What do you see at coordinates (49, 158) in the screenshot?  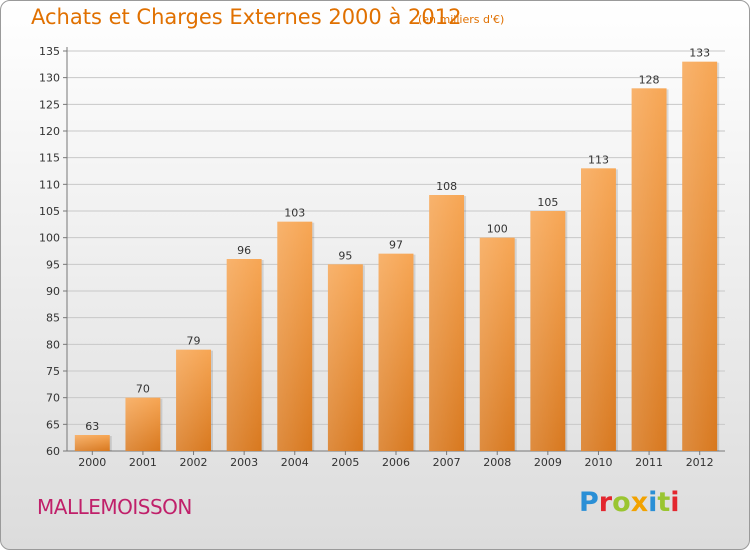 I see `y-tick-label: 115` at bounding box center [49, 158].